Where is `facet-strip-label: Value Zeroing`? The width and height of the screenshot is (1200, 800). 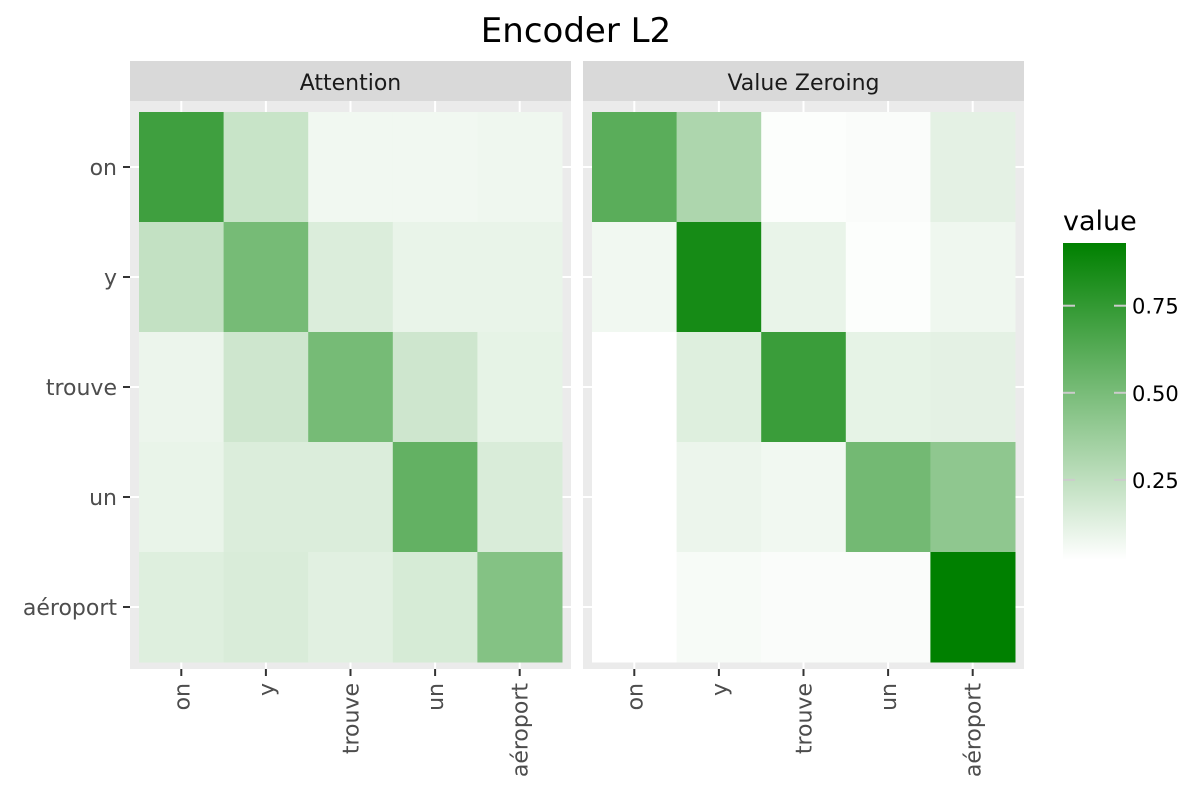 facet-strip-label: Value Zeroing is located at coordinates (803, 83).